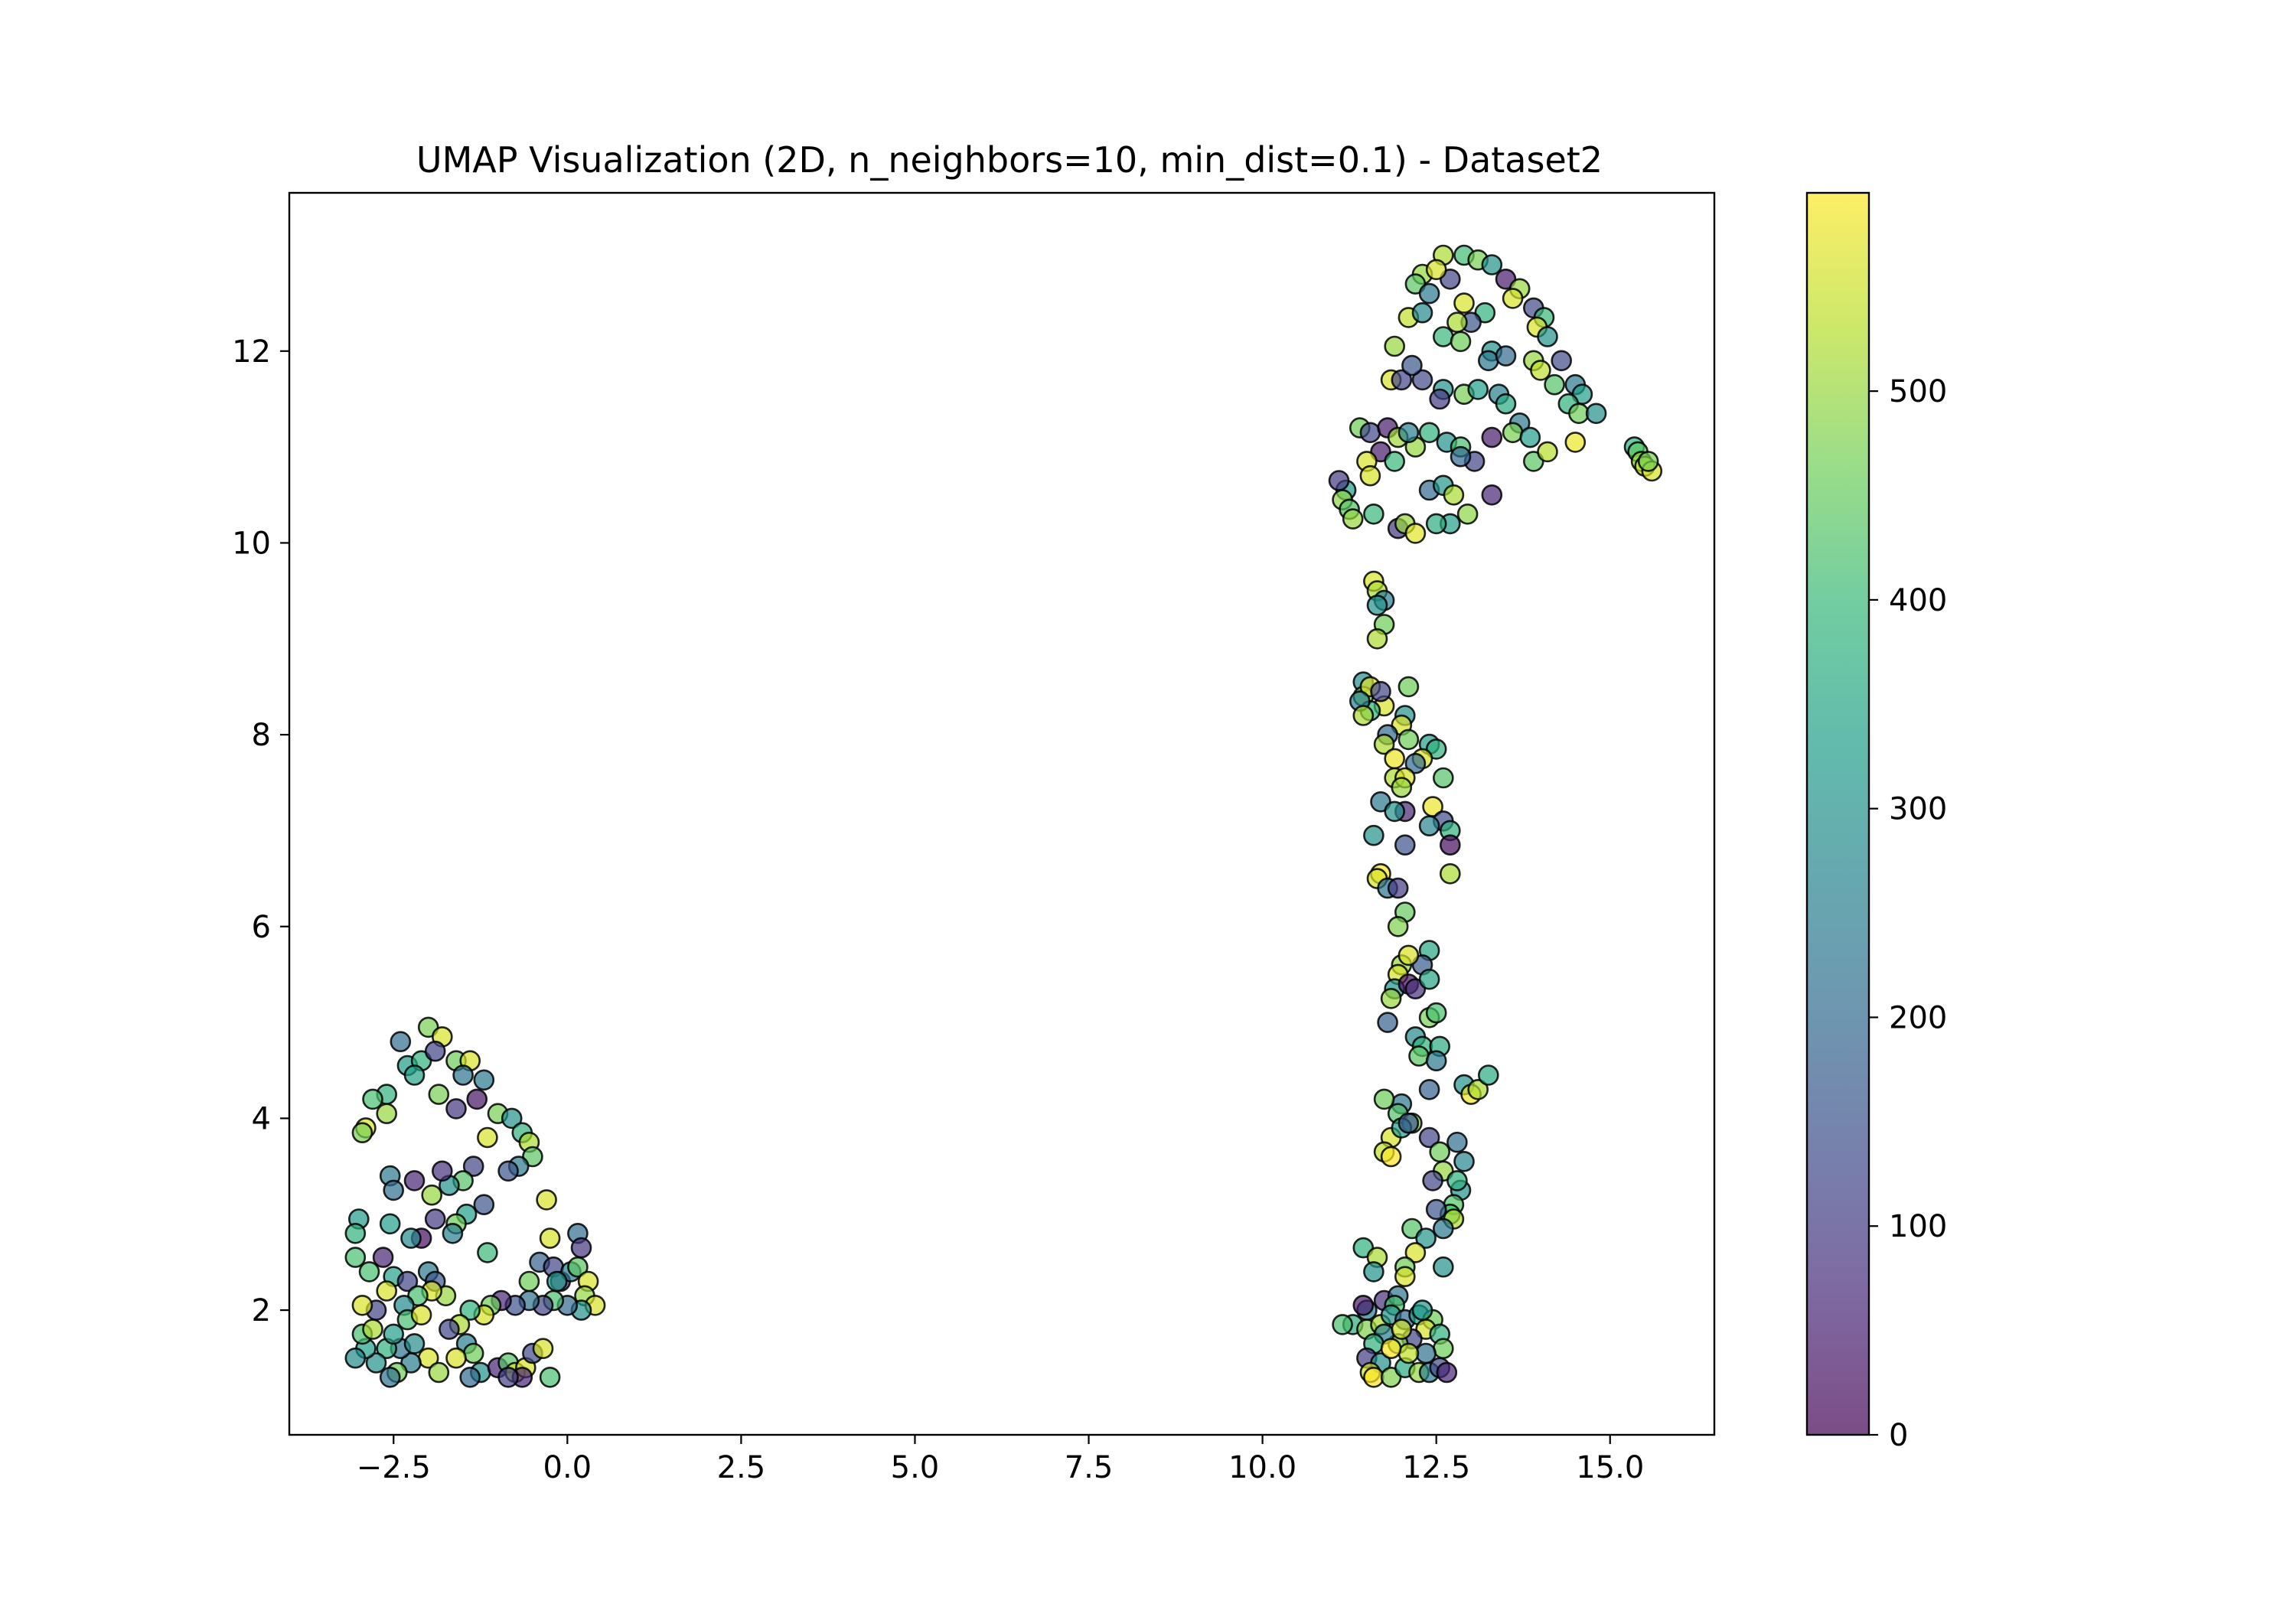 Image resolution: width=2296 pixels, height=1607 pixels. Describe the element at coordinates (915, 1467) in the screenshot. I see `x-tick-label: 5.0` at that location.